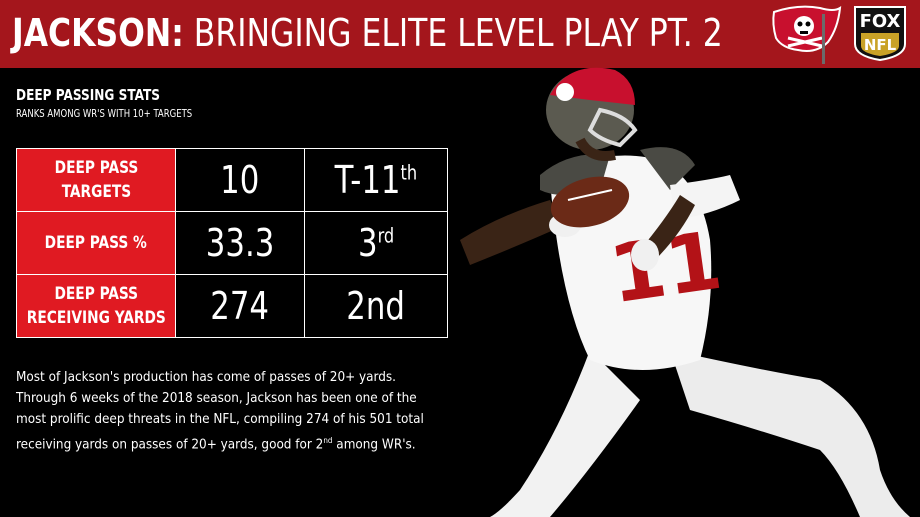  Describe the element at coordinates (96, 180) in the screenshot. I see `stat-label: DEEP PASS TARGETS` at that location.